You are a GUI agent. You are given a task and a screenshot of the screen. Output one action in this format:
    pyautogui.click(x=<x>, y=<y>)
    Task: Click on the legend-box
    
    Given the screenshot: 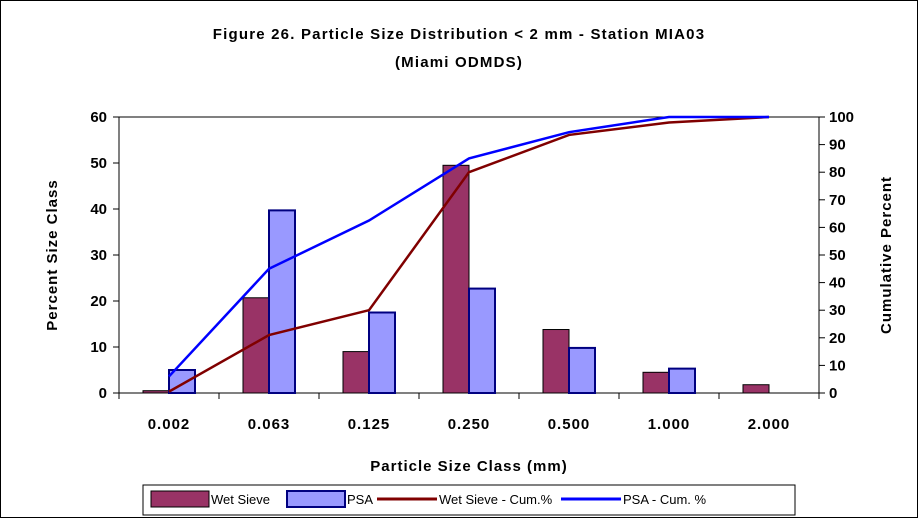 What is the action you would take?
    pyautogui.click(x=469, y=500)
    